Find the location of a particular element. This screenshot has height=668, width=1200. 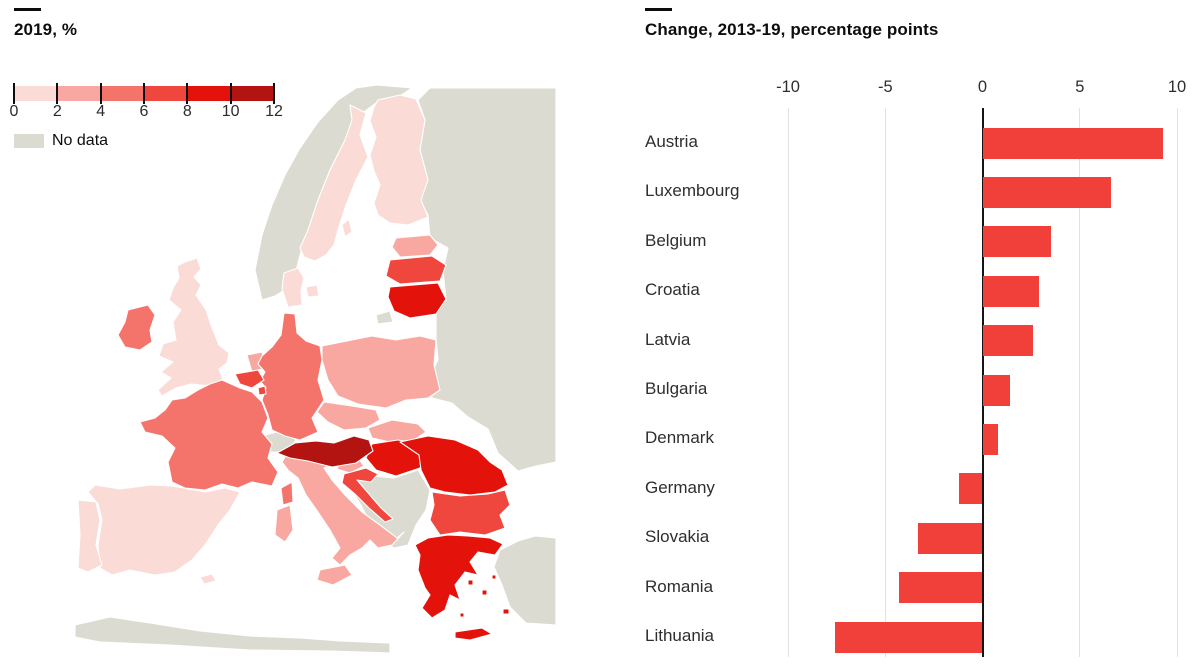

country-sweden is located at coordinates (334, 183).